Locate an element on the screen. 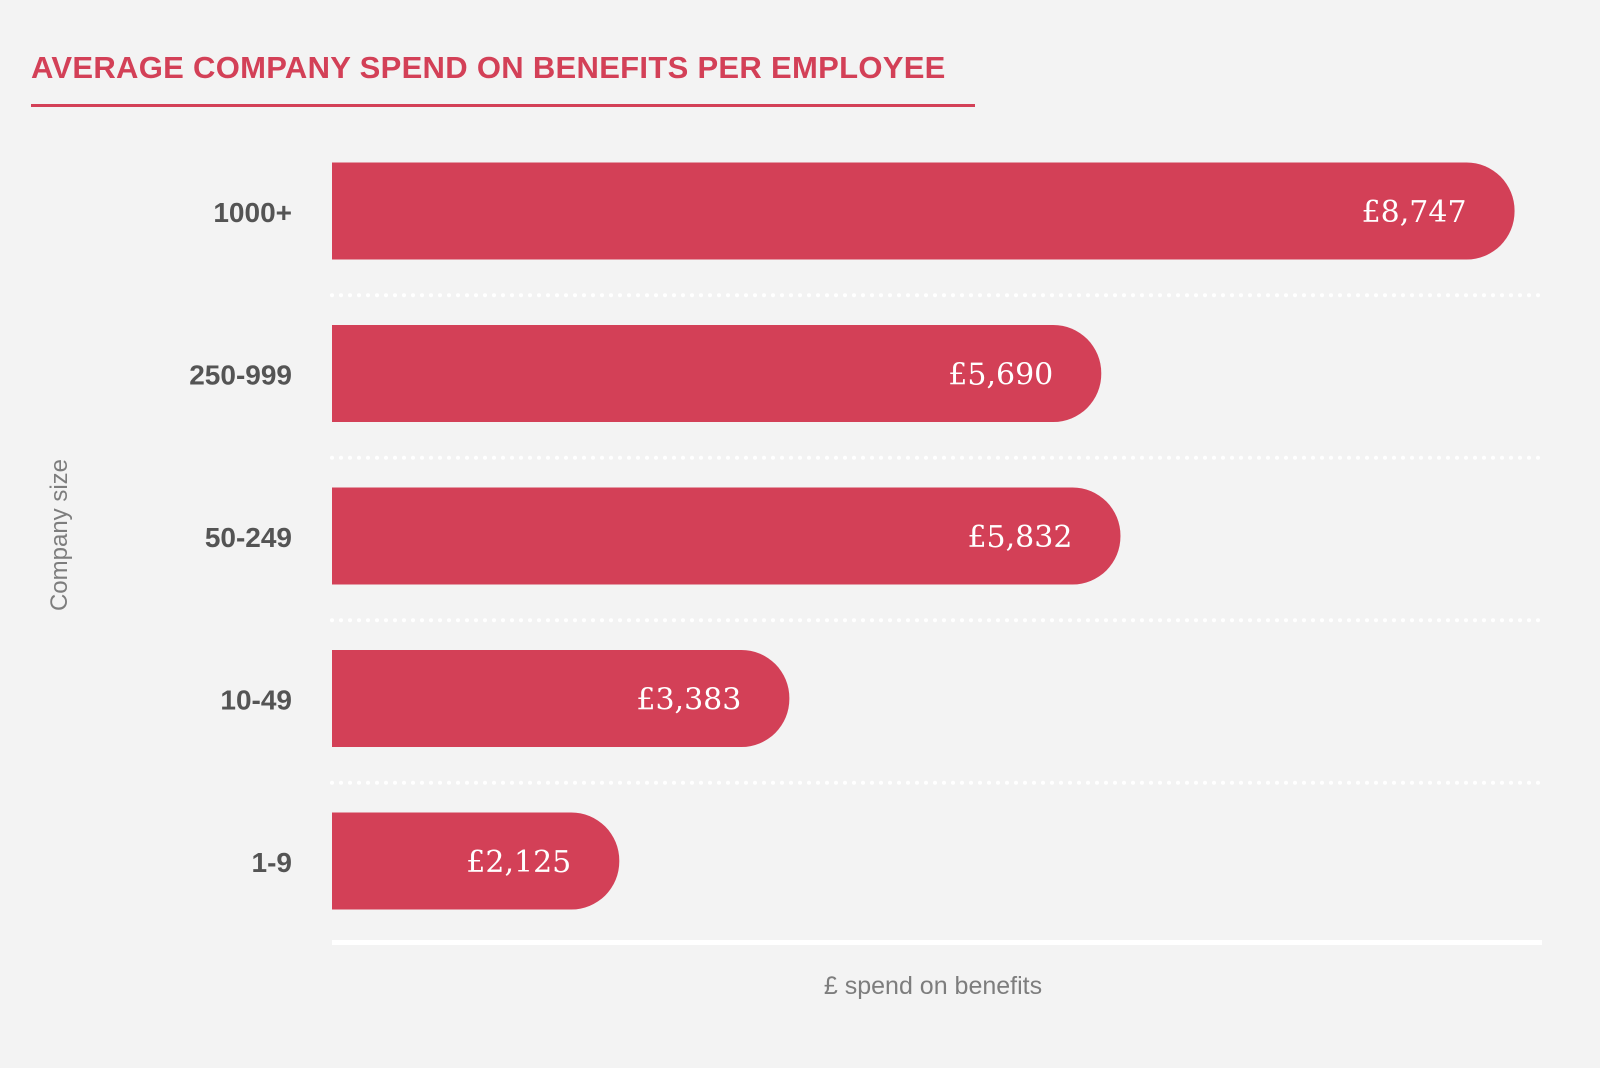  bar-1000+ is located at coordinates (923, 211).